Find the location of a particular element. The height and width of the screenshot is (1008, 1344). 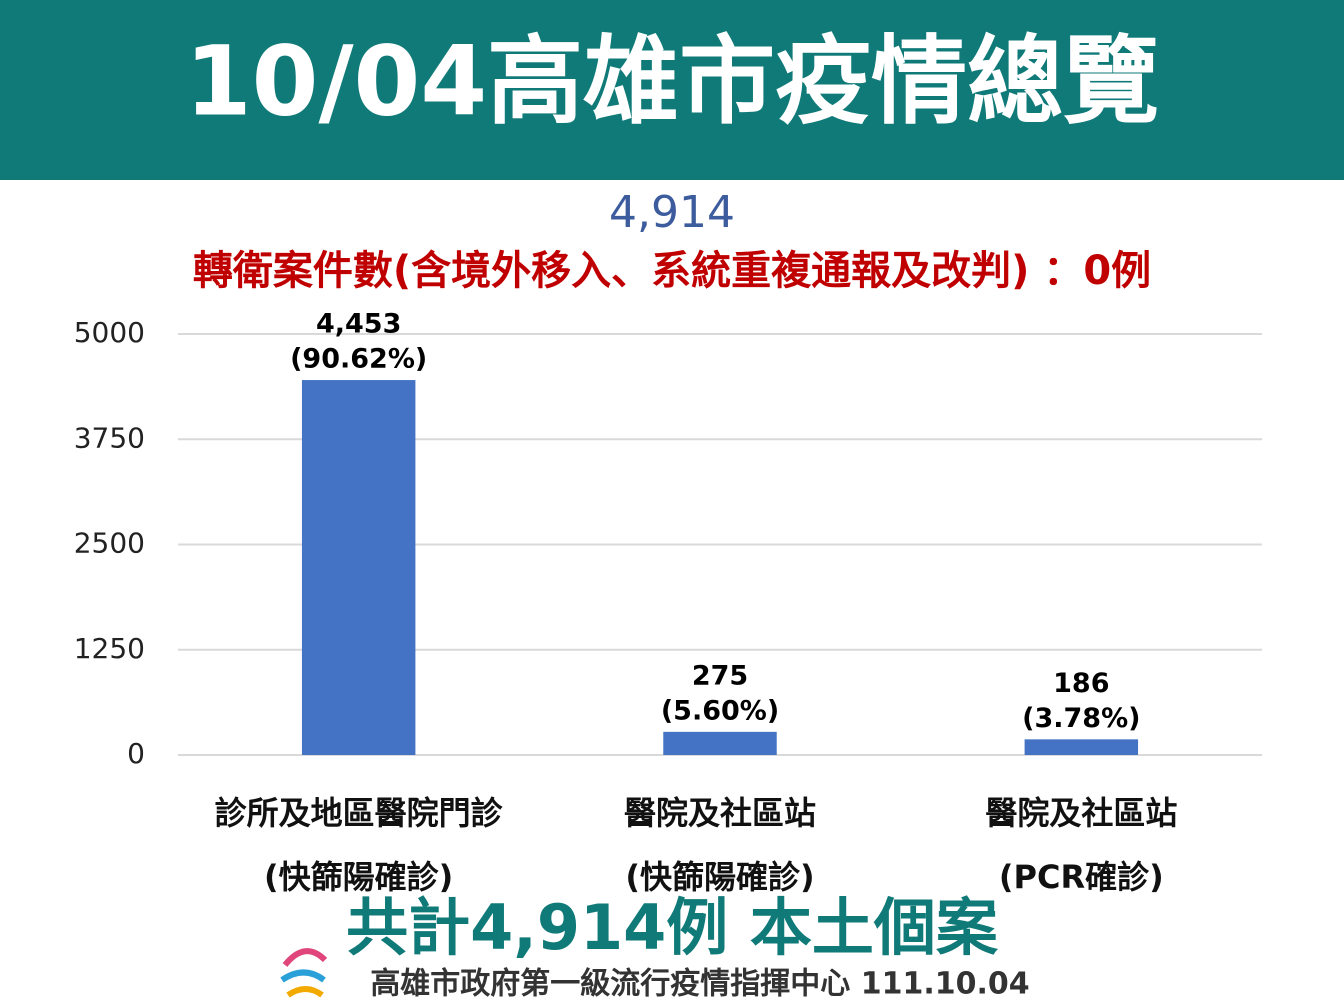

logo is located at coordinates (304, 973).